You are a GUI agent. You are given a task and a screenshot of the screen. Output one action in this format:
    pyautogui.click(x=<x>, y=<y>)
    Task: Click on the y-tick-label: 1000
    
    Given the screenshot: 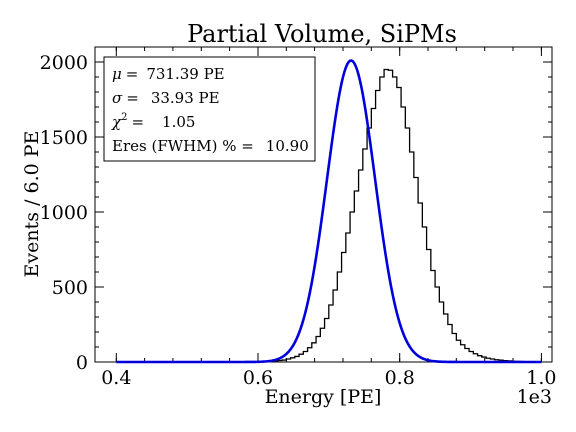 What is the action you would take?
    pyautogui.click(x=64, y=213)
    